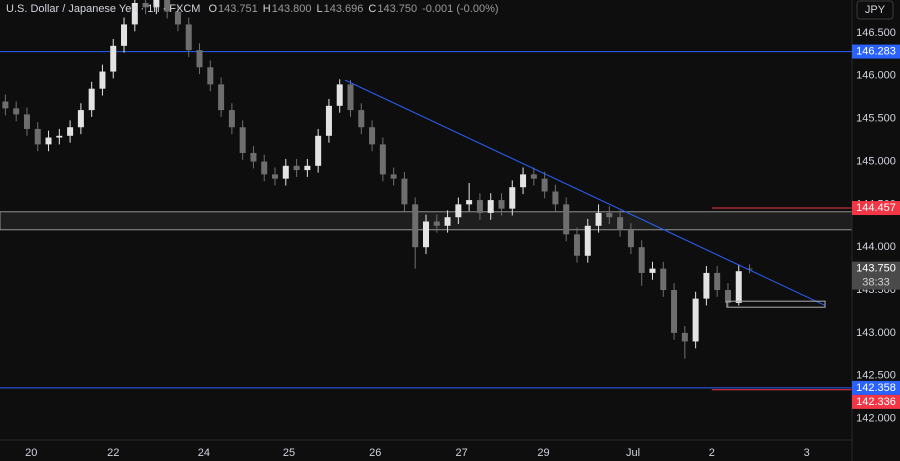 The height and width of the screenshot is (461, 900). Describe the element at coordinates (776, 304) in the screenshot. I see `range-box` at that location.